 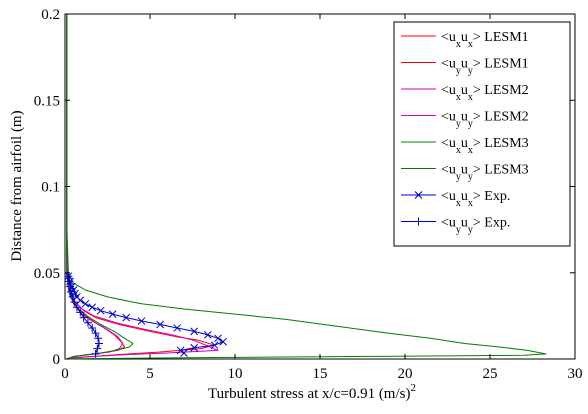 What do you see at coordinates (309, 394) in the screenshot?
I see `x-axis-label-text: Turbulent stress at x/c=0.91 (m/s)` at bounding box center [309, 394].